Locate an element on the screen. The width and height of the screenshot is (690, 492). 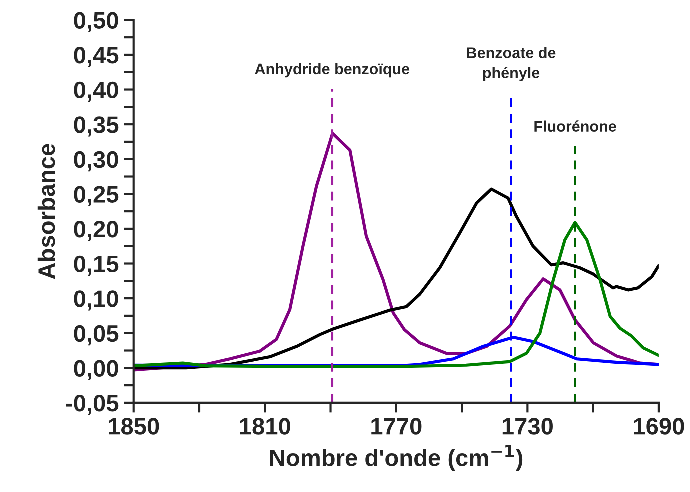
y-axis-title: Absorbance is located at coordinates (47, 212).